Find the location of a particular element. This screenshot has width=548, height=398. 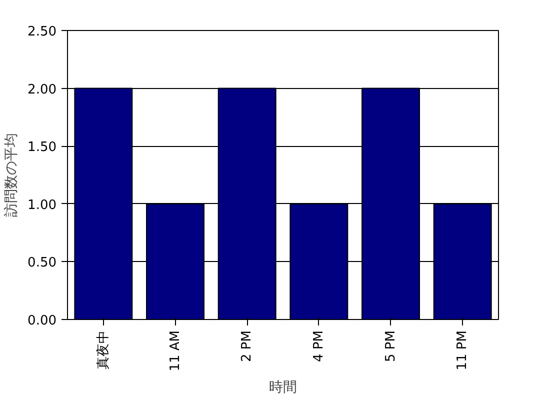

y-tick-label: 0.00 is located at coordinates (42, 321).